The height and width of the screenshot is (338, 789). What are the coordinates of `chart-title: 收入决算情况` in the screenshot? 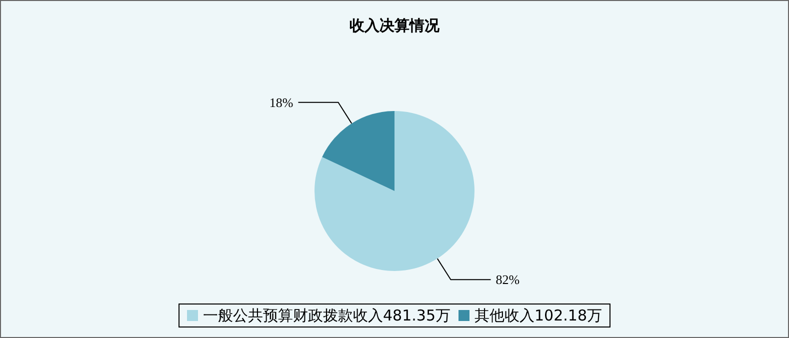 It's located at (395, 25).